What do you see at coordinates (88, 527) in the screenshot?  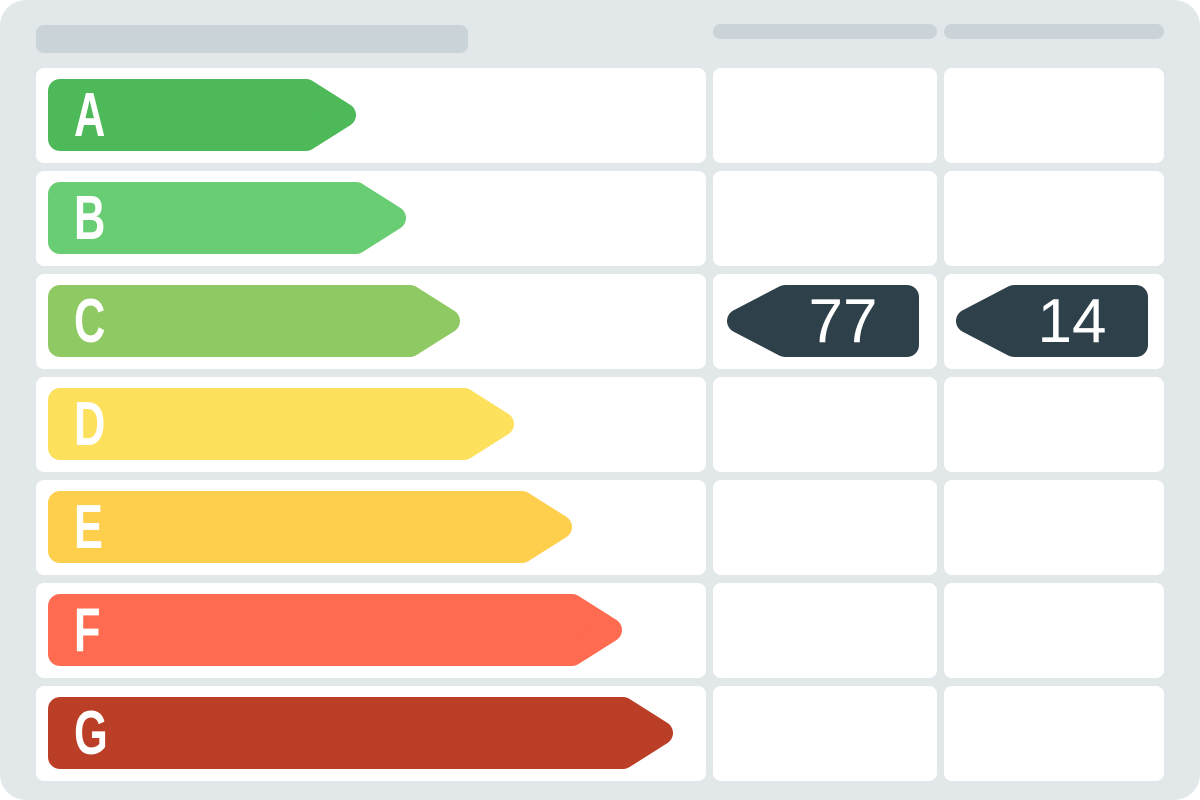 I see `rating-band-letter: E` at bounding box center [88, 527].